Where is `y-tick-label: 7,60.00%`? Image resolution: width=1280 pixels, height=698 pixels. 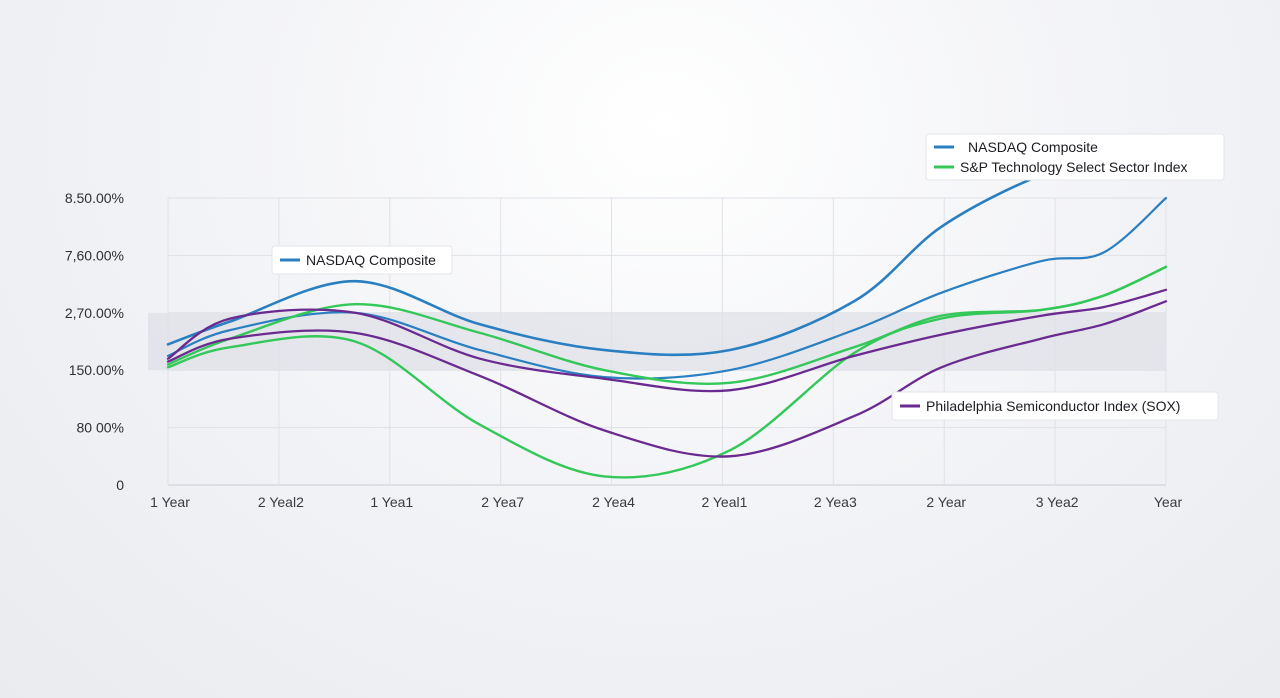
y-tick-label: 7,60.00% is located at coordinates (94, 255).